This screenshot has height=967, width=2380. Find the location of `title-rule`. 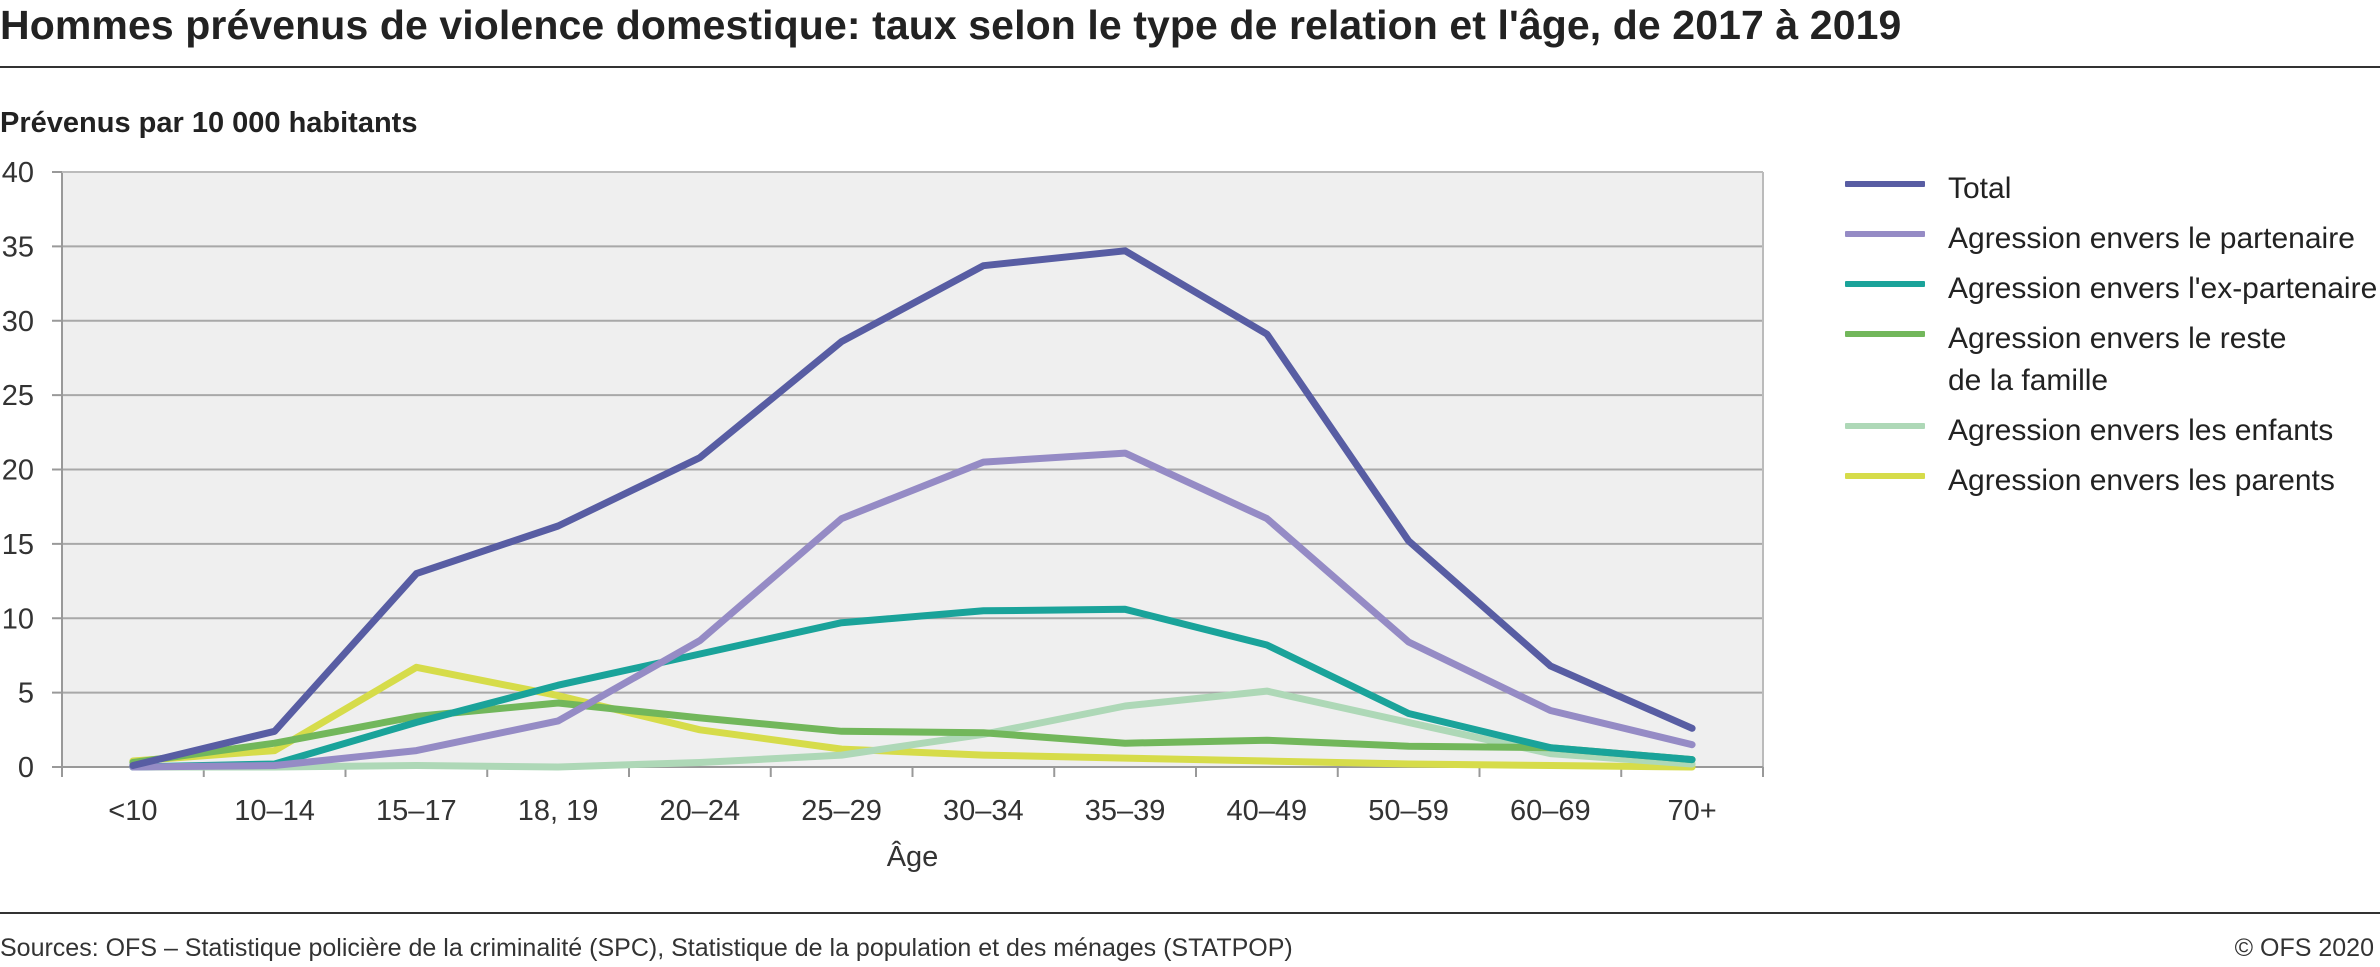

title-rule is located at coordinates (1190, 67).